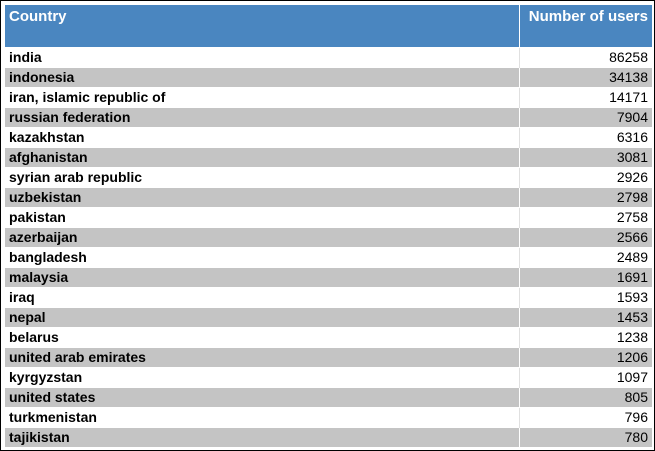 This screenshot has height=451, width=655. Describe the element at coordinates (585, 177) in the screenshot. I see `users-count-cell: 2926` at that location.